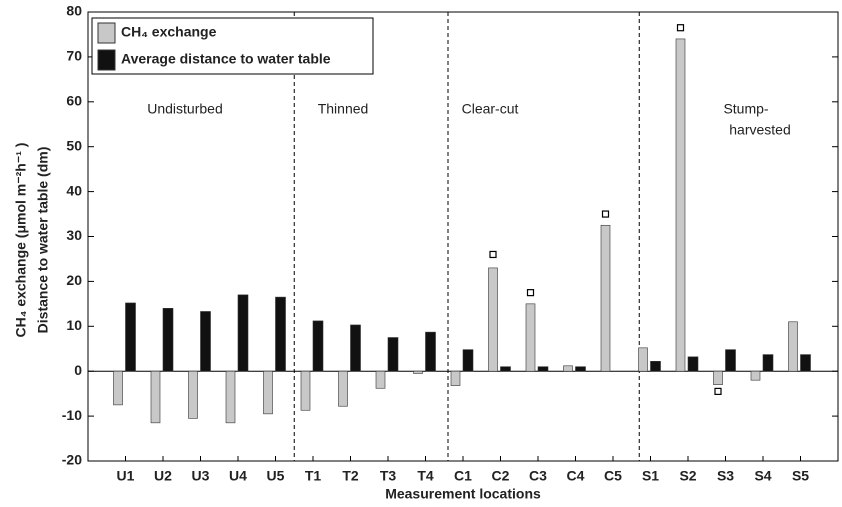  I want to click on group-label: Clear-cut, so click(490, 109).